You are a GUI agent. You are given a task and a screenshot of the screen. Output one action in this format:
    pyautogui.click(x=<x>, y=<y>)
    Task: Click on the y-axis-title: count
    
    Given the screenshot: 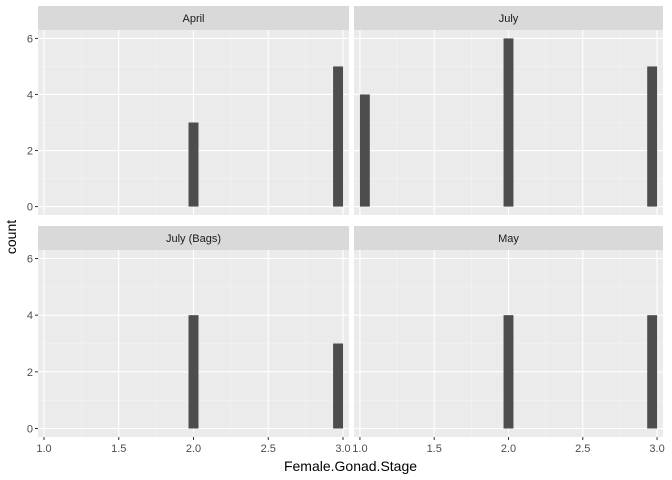 What is the action you would take?
    pyautogui.click(x=11, y=237)
    